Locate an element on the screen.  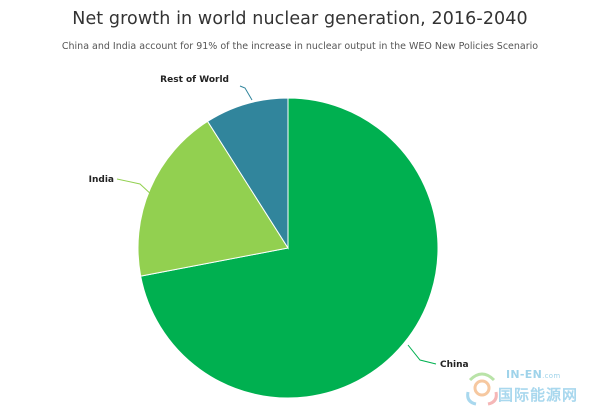
leader-line-china is located at coordinates (422, 354).